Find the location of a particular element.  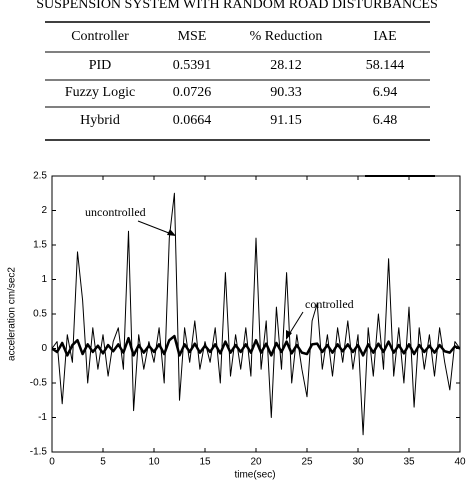

x-tick-label: 35 is located at coordinates (409, 462).